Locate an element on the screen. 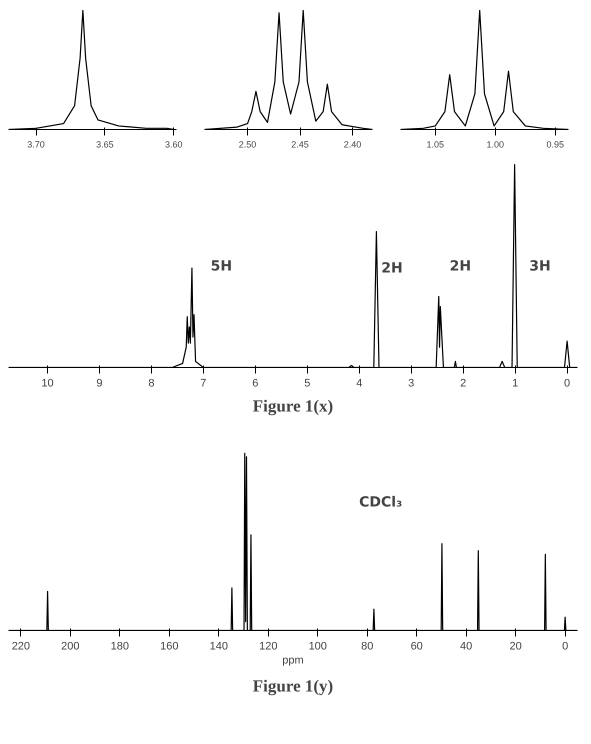 This screenshot has width=591, height=744. x-tick-label: 0.95 is located at coordinates (555, 145).